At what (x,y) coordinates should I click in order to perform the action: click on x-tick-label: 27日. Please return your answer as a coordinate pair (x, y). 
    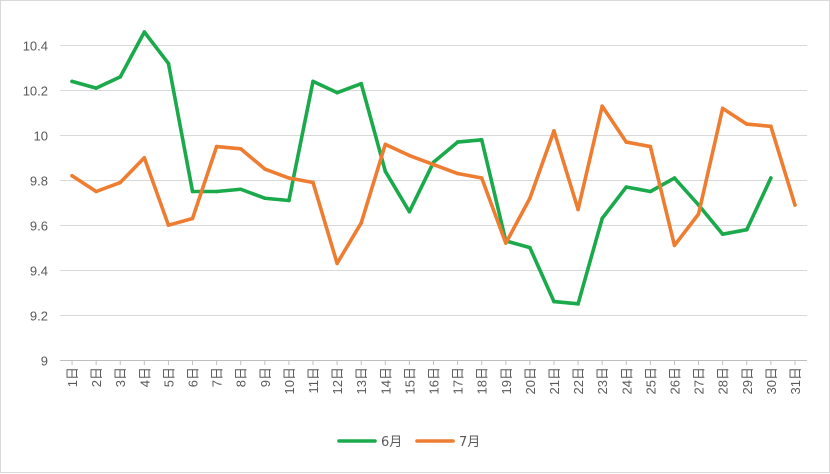
    Looking at the image, I should click on (699, 380).